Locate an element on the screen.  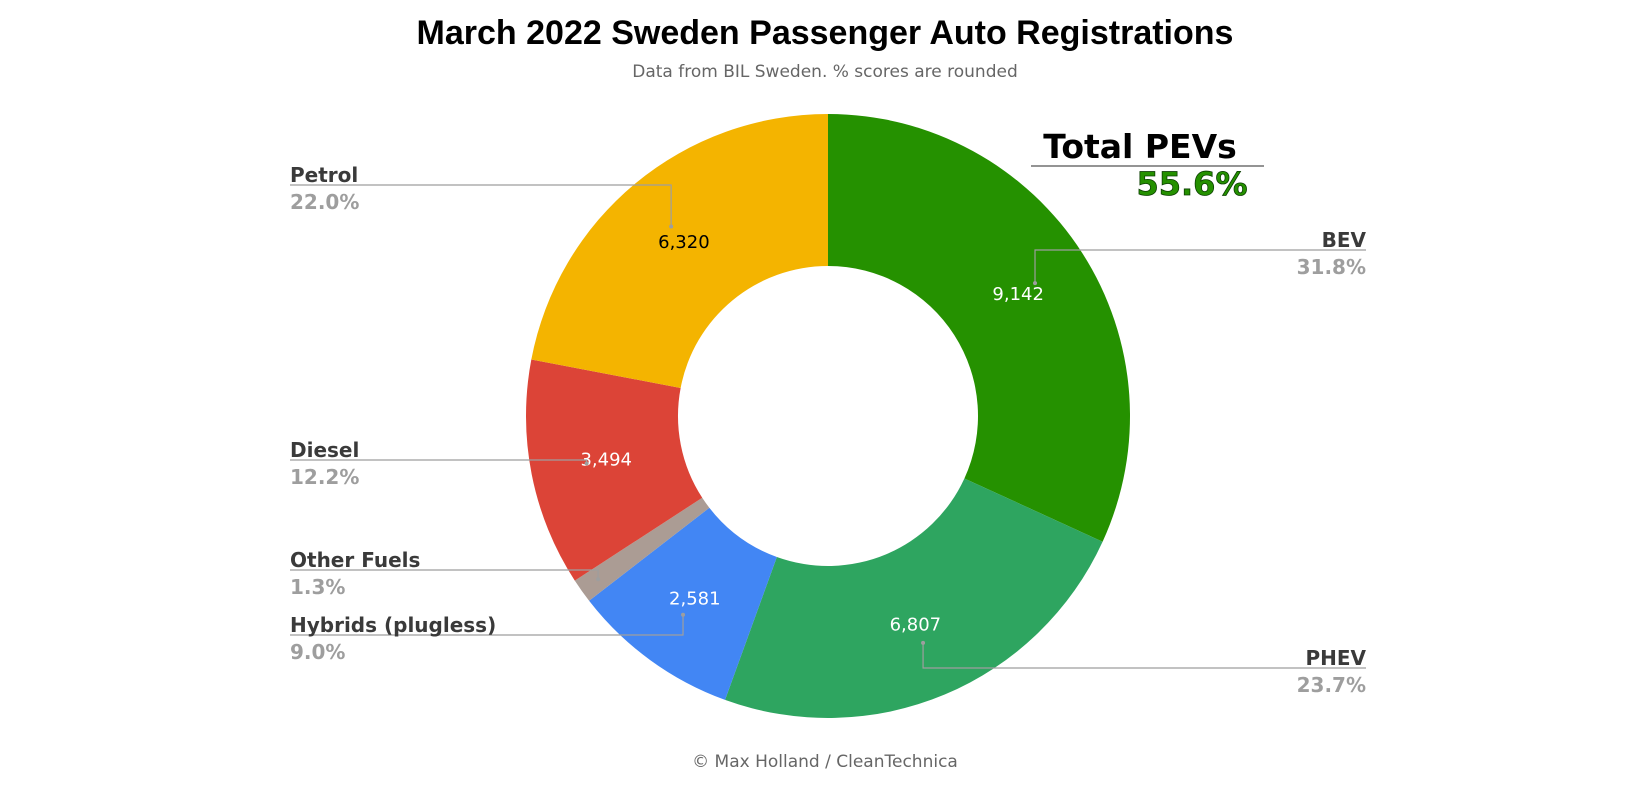
leader-line-phev is located at coordinates (1144, 655).